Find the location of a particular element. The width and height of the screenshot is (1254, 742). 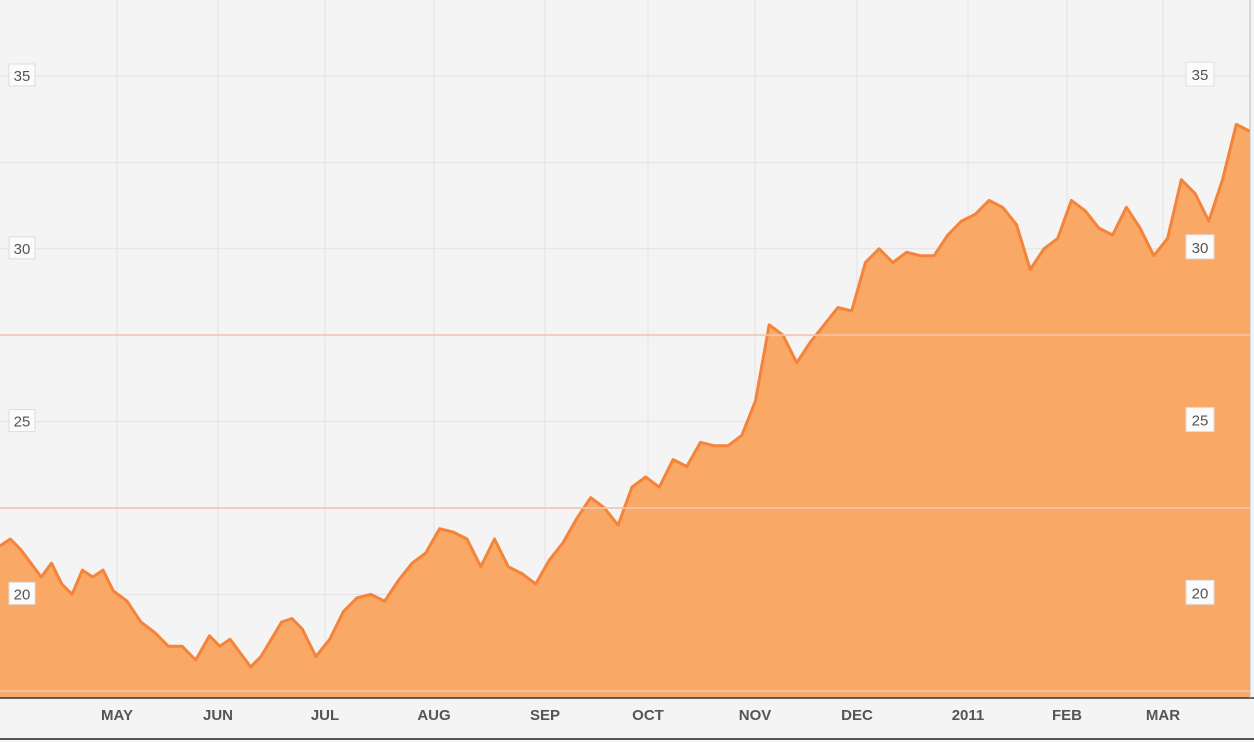

x-tick-label: MAR is located at coordinates (1163, 715).